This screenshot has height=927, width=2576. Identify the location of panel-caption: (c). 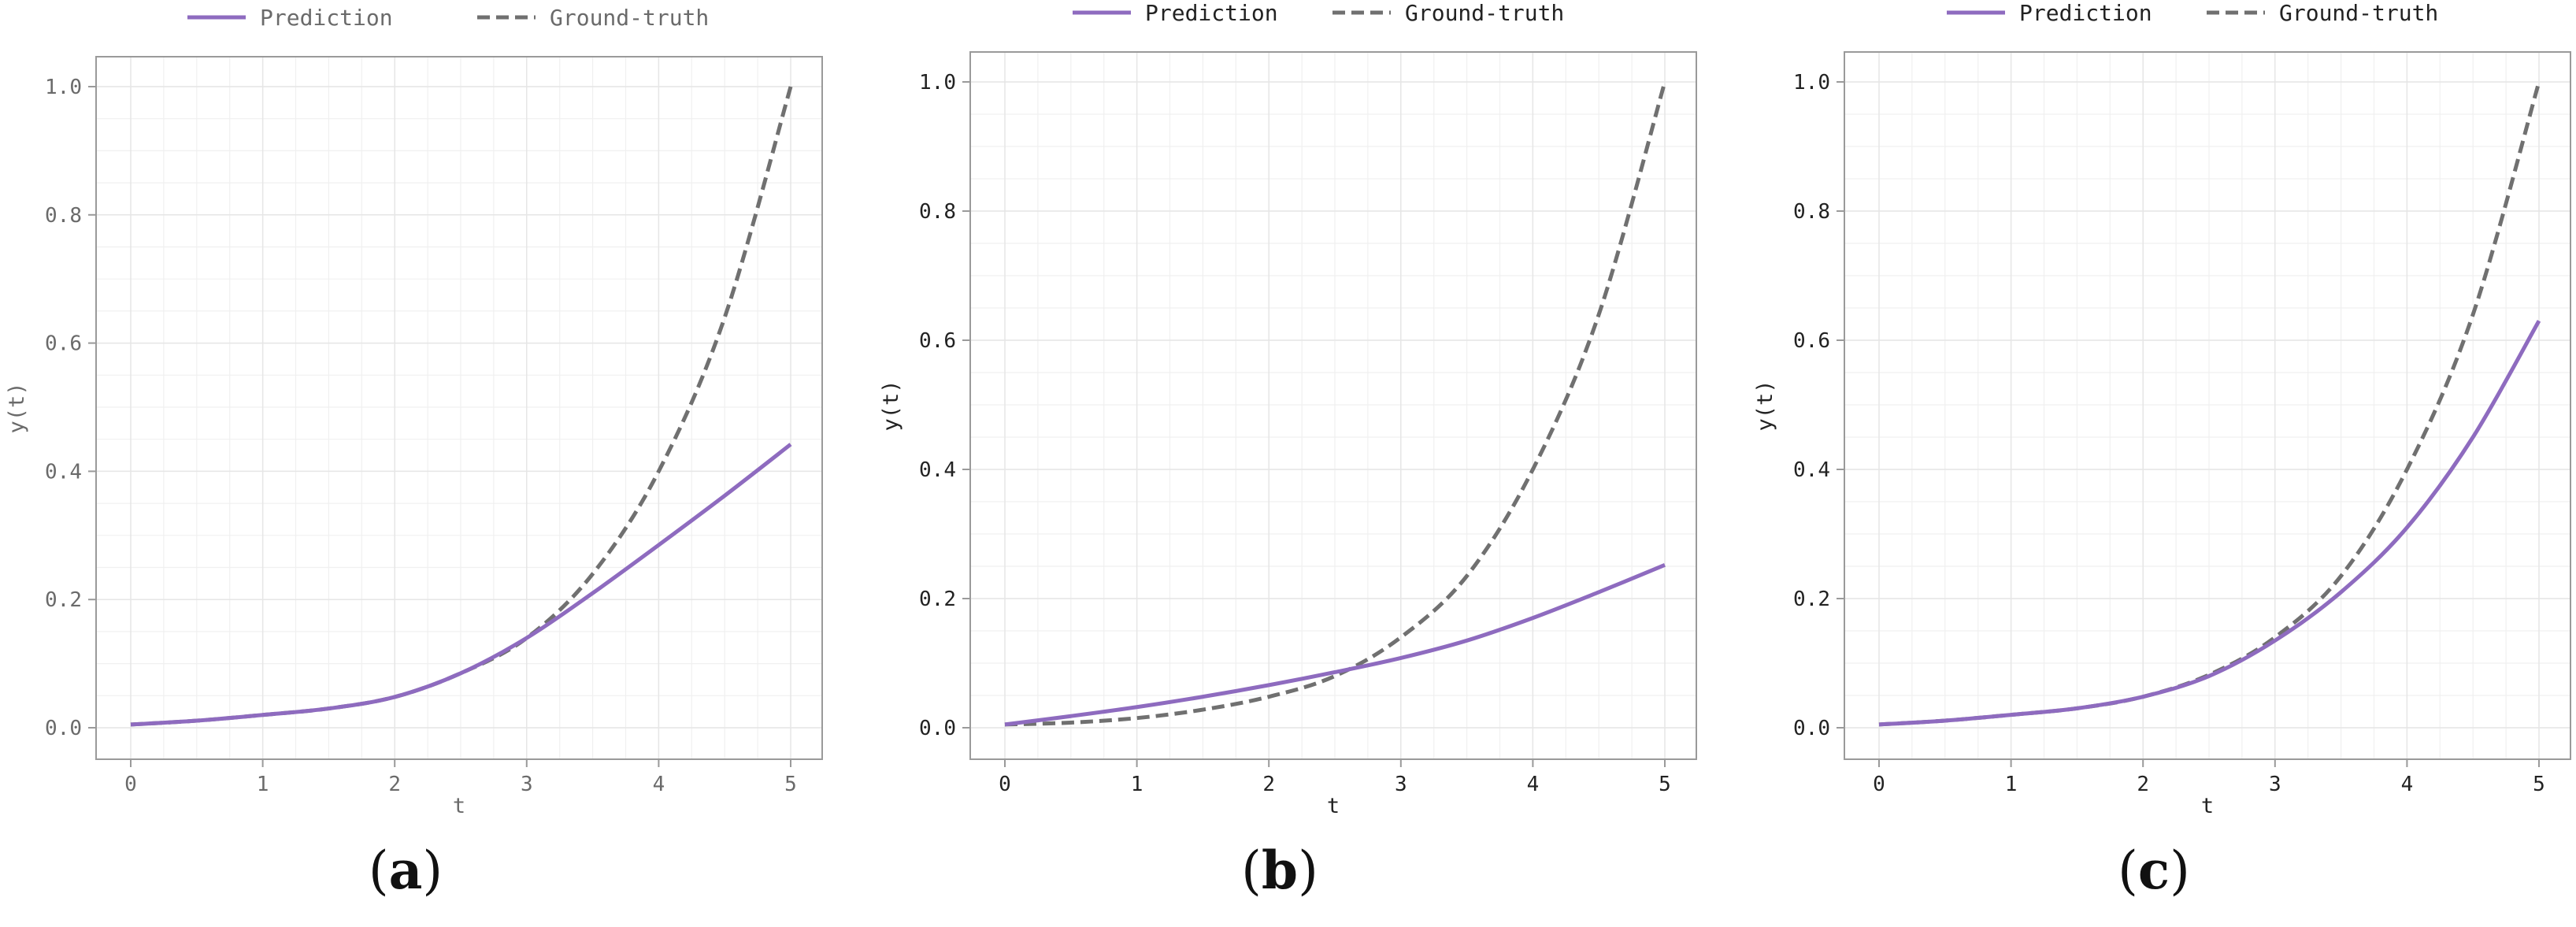
(2154, 870).